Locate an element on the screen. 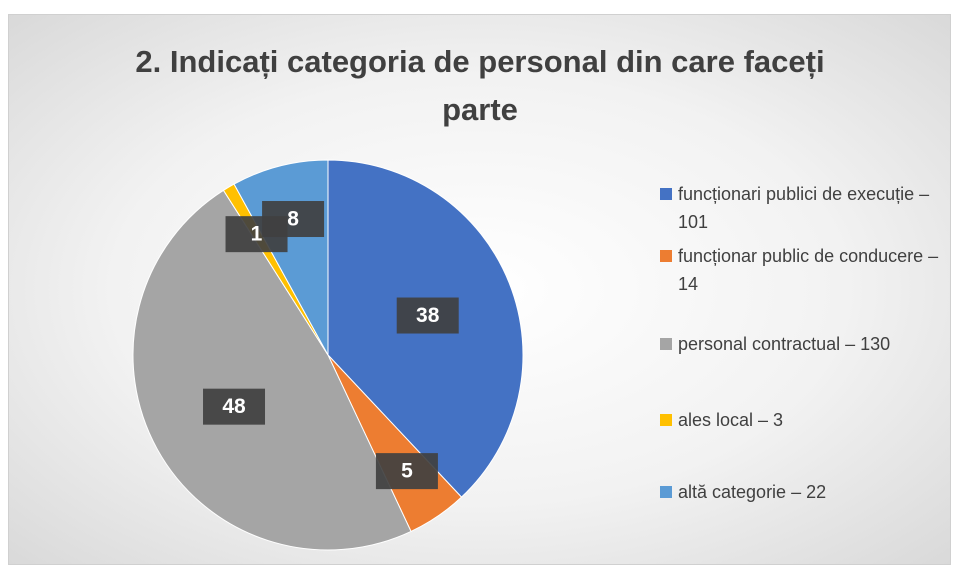  legend-entry: funcționar public de conducere – 14 is located at coordinates (800, 270).